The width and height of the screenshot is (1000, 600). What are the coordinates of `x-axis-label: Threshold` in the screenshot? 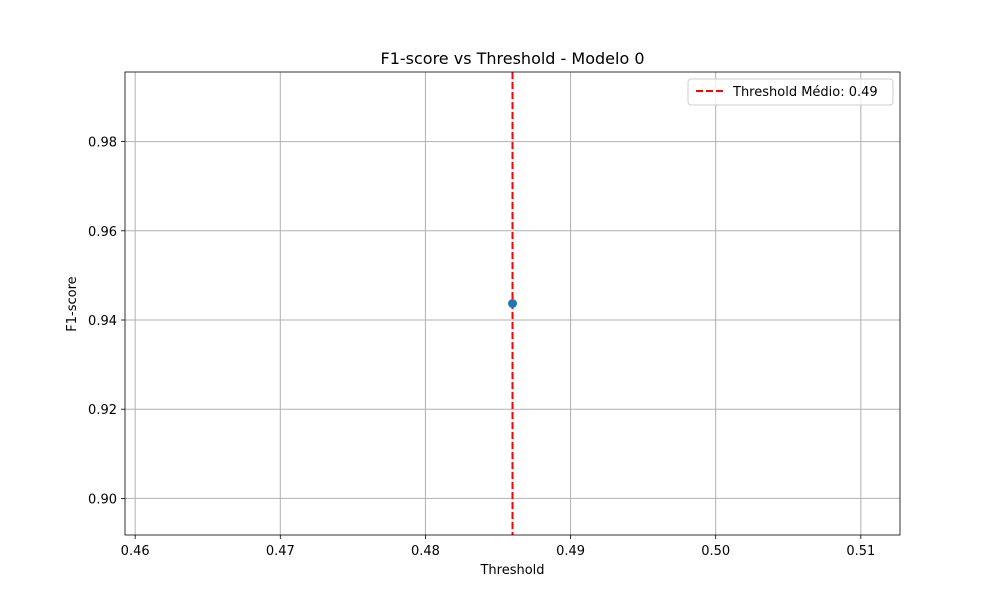 It's located at (511, 570).